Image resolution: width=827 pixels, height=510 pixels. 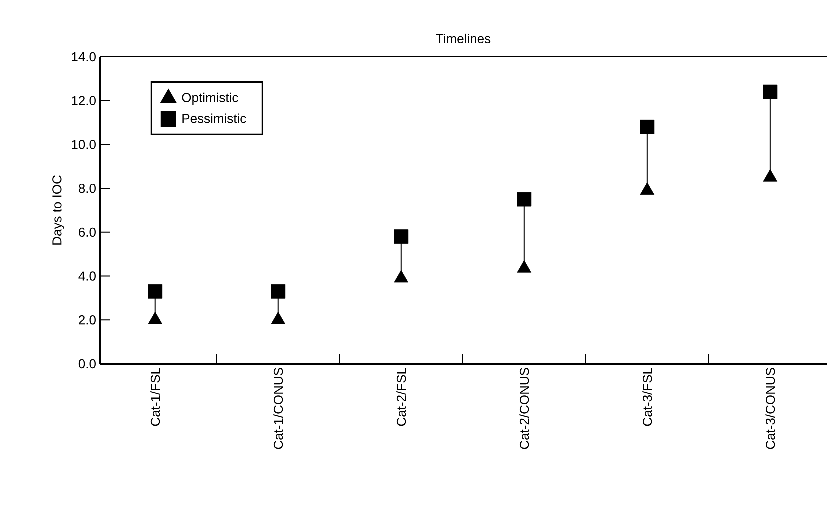 I want to click on y-axis-title: Days to IOC, so click(x=58, y=210).